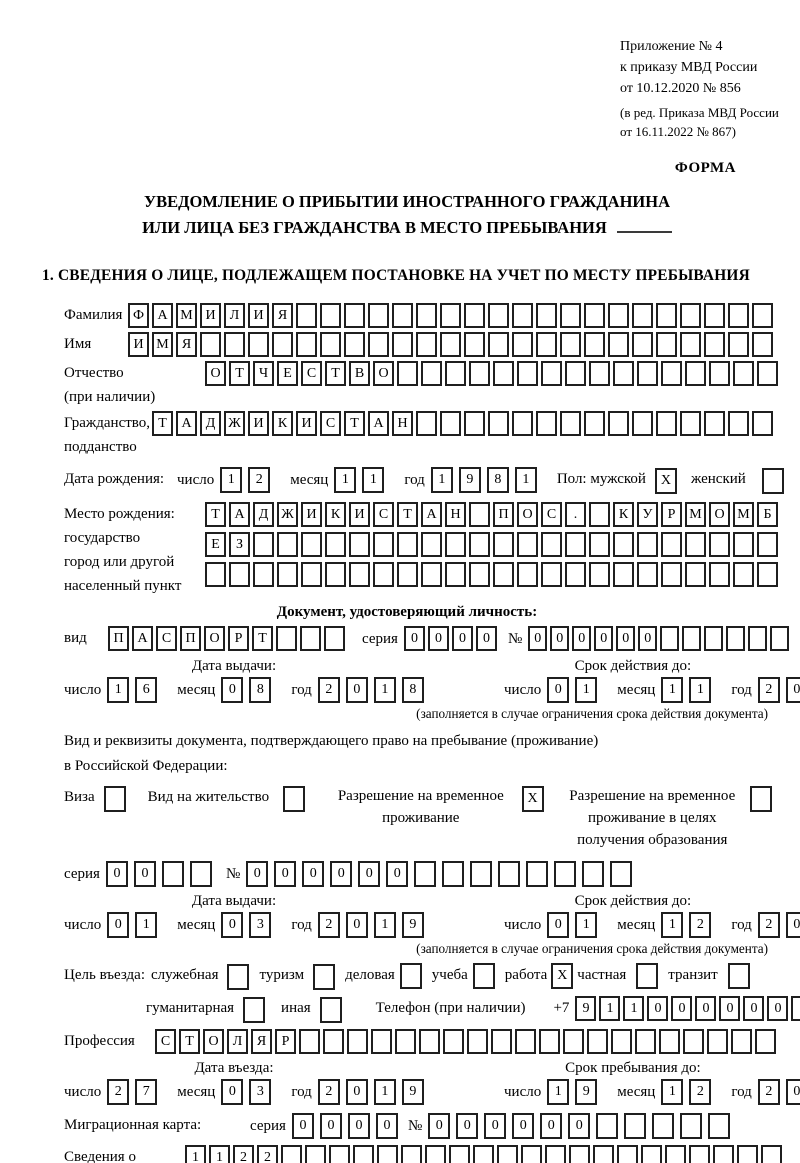 The height and width of the screenshot is (1163, 800). Describe the element at coordinates (665, 481) in the screenshot. I see `sex-male-checkbox: X` at that location.